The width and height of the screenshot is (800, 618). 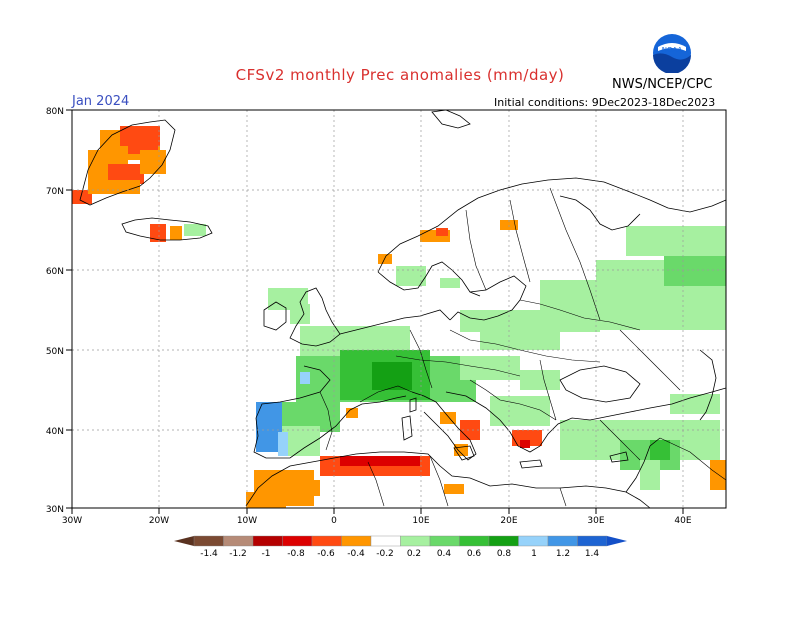 What do you see at coordinates (55, 272) in the screenshot?
I see `lat-label: 60N` at bounding box center [55, 272].